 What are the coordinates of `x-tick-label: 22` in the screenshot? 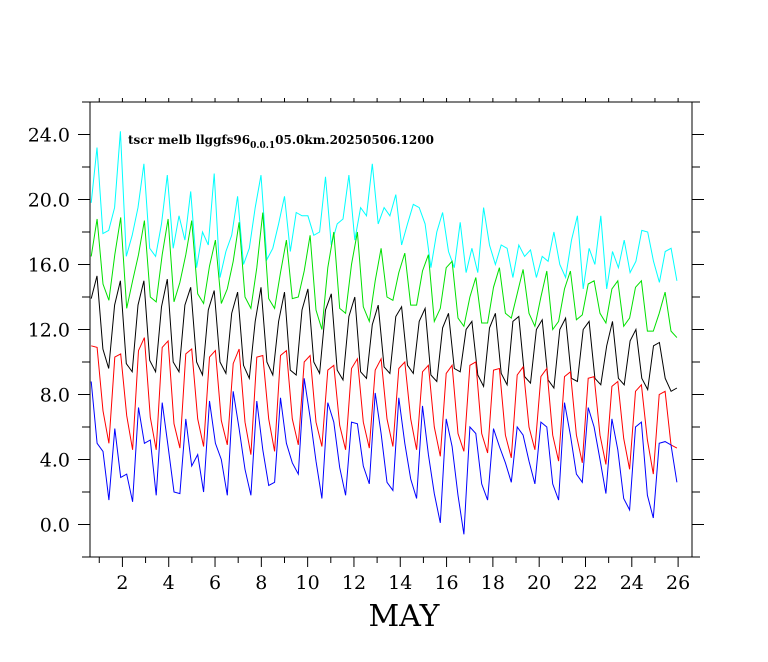 It's located at (585, 583).